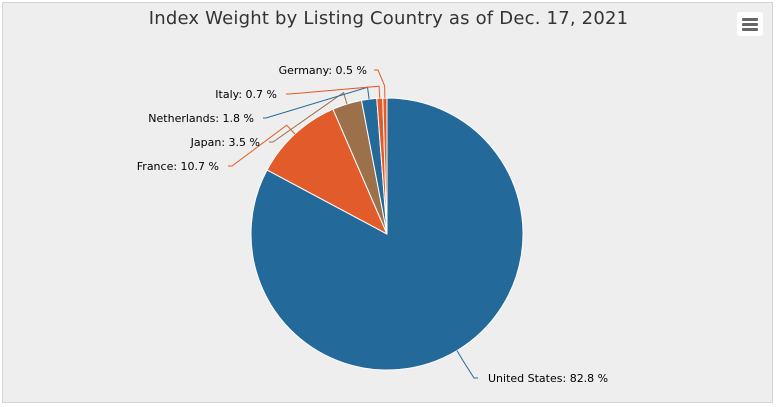  I want to click on connector-line-japan, so click(308, 117).